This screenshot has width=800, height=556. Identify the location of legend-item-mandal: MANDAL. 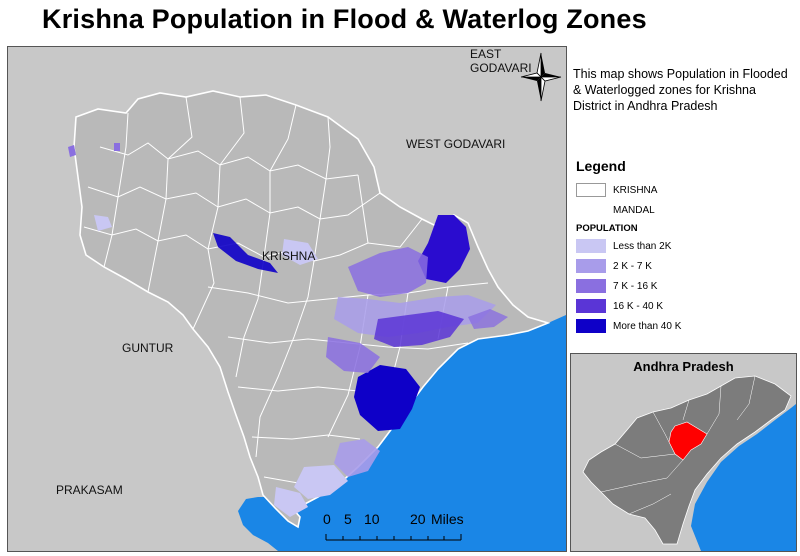
(615, 210).